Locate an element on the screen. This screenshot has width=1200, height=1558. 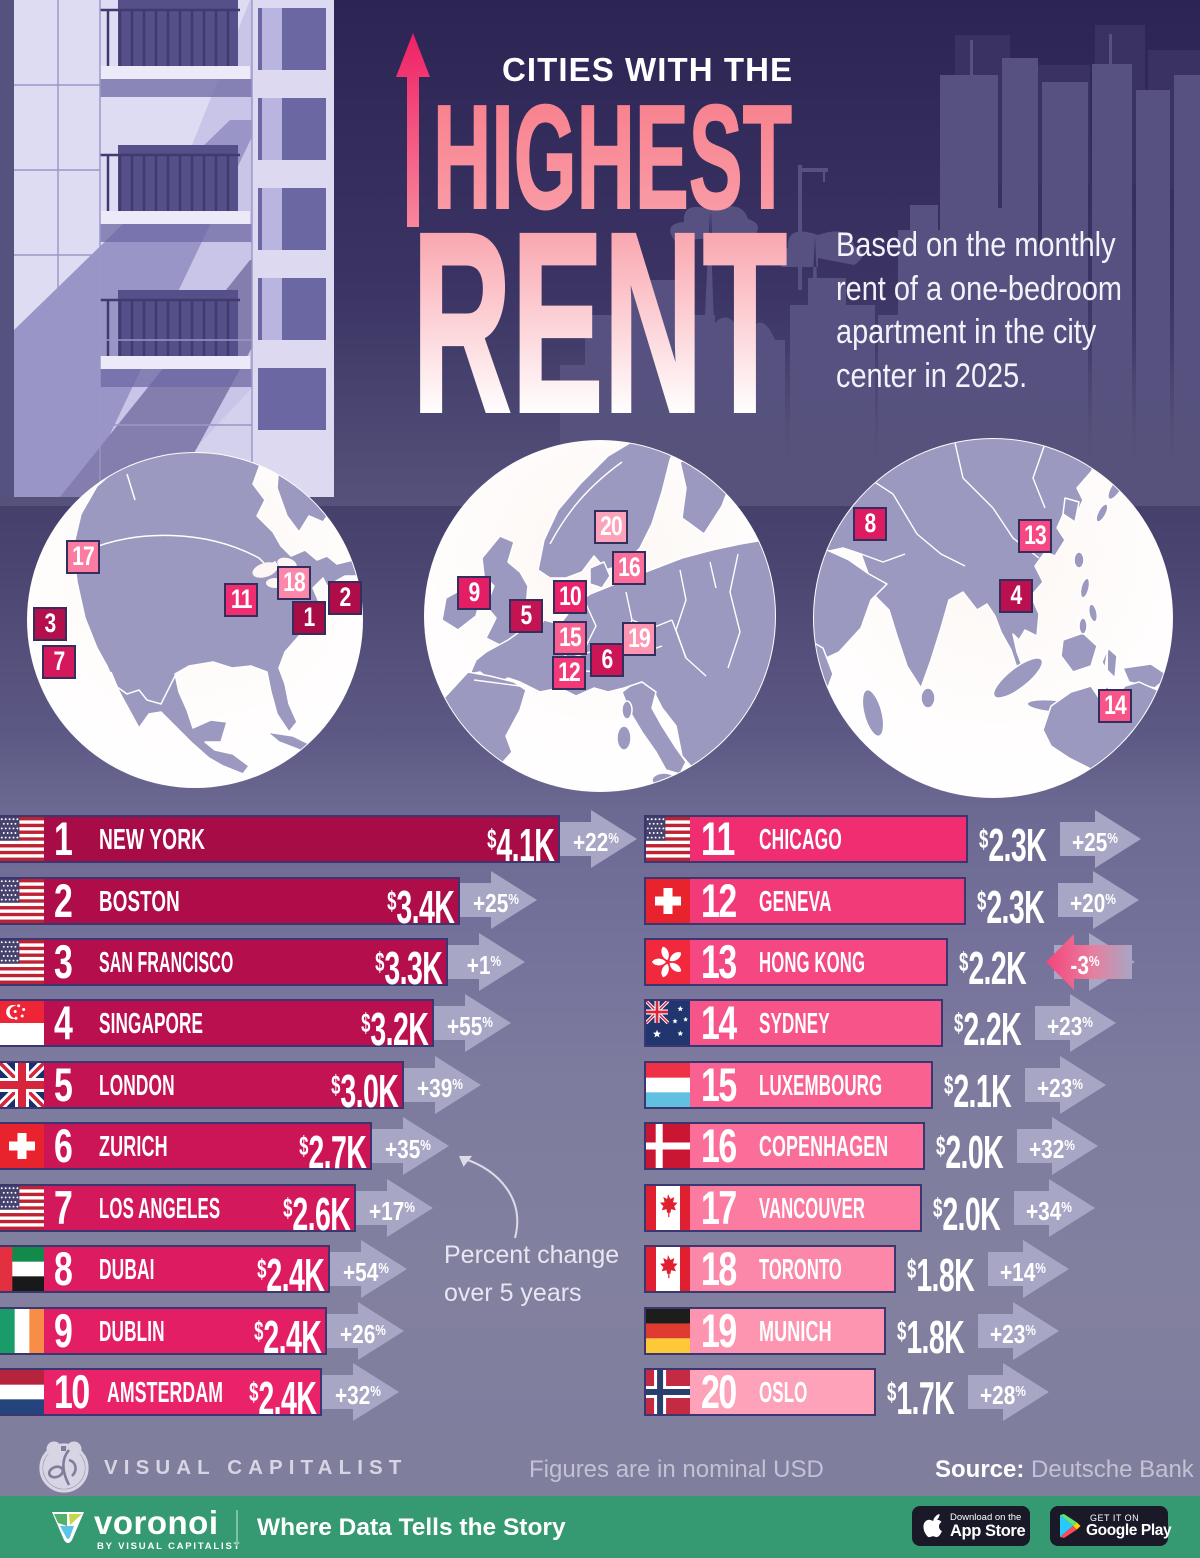
svg-text: RENT is located at coordinates (599, 302).